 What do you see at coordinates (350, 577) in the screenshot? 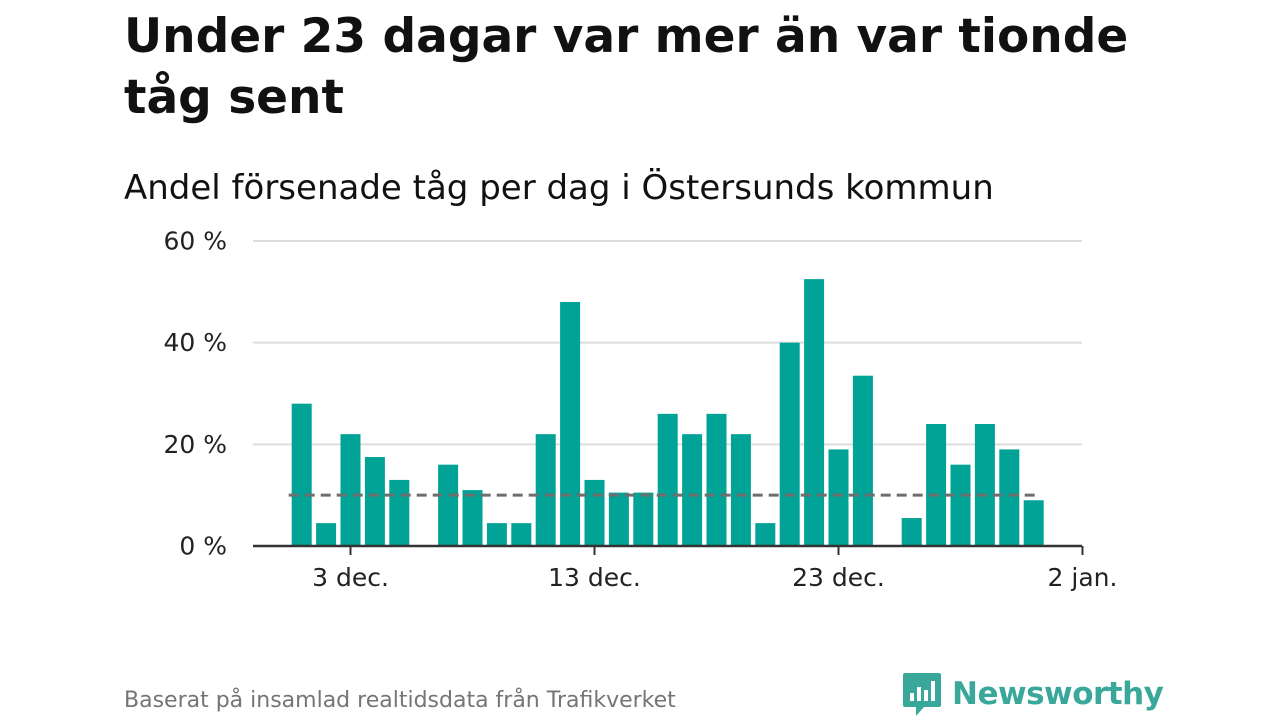
I see `x-tick-label: 3 dec.` at bounding box center [350, 577].